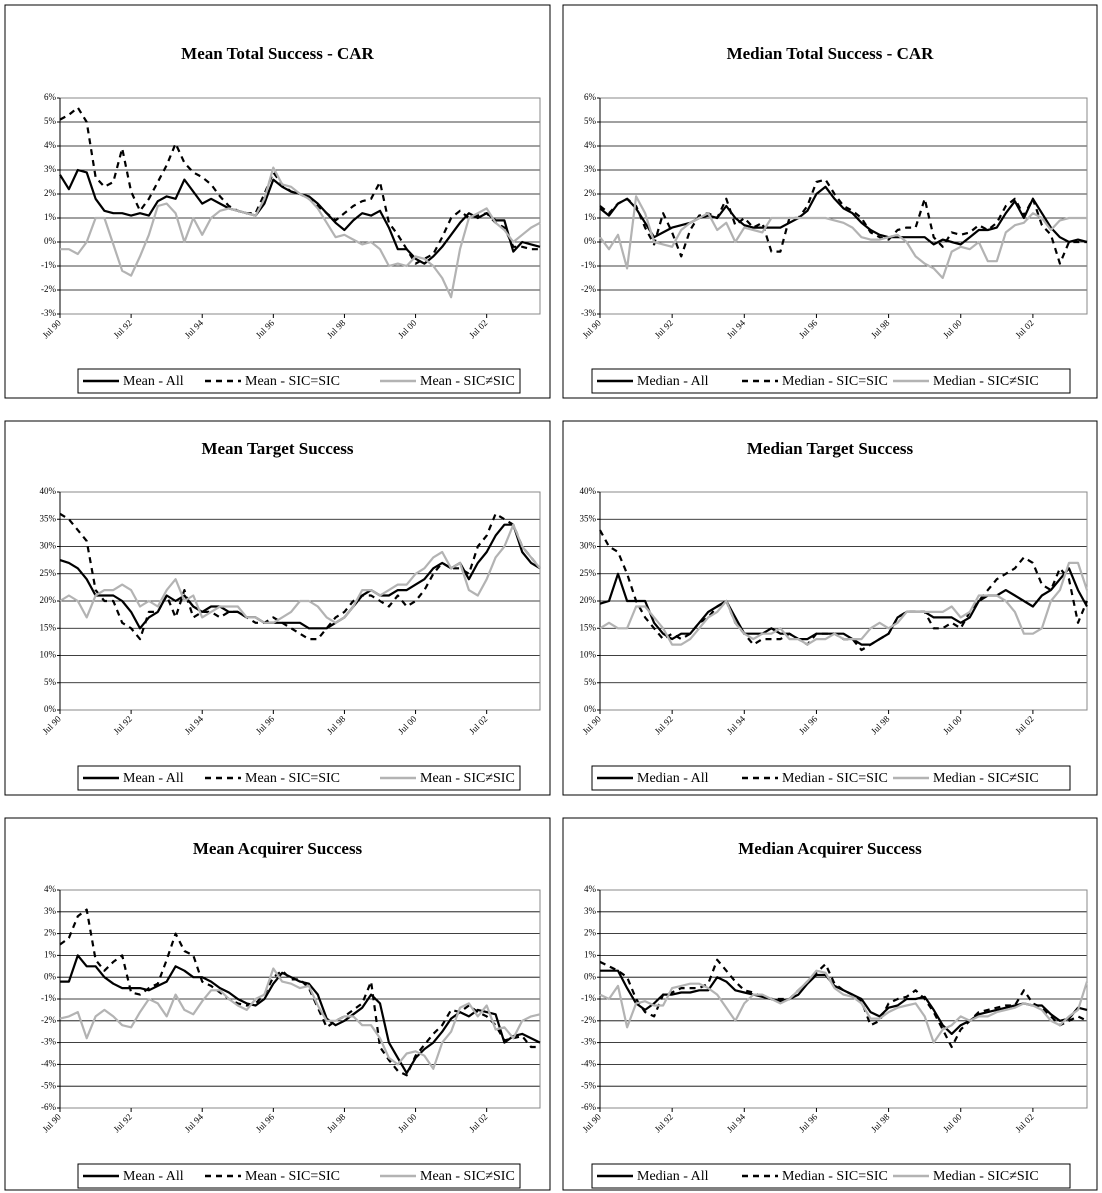 Image resolution: width=1102 pixels, height=1193 pixels. What do you see at coordinates (48, 1107) in the screenshot?
I see `y-tick-label: -6%` at bounding box center [48, 1107].